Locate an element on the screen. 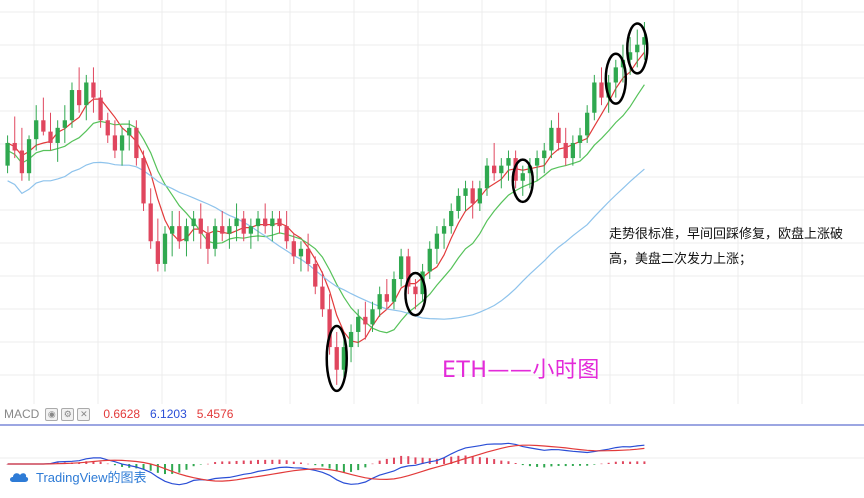  highlight-circle is located at coordinates (637, 48).